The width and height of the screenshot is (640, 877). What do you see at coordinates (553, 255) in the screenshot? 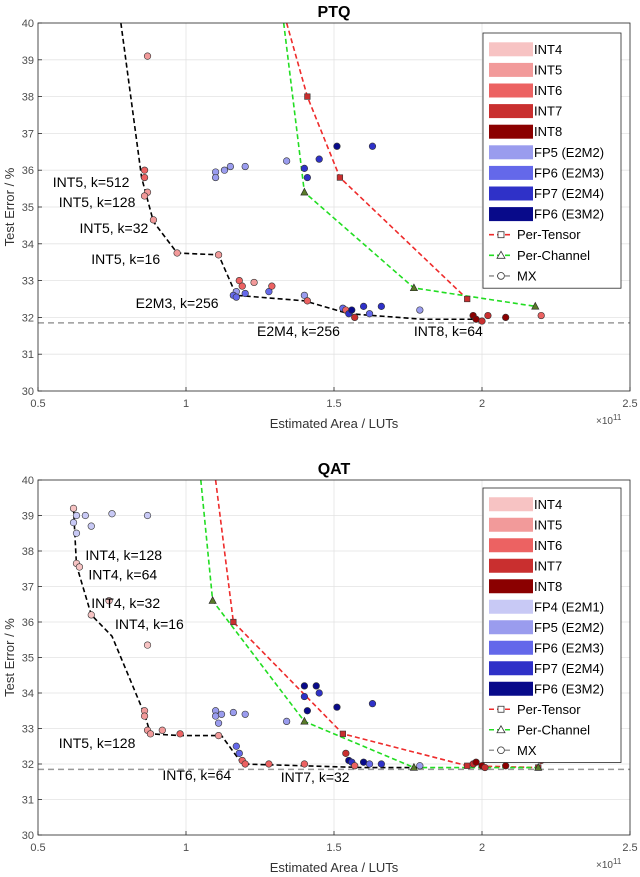
I see `ptq-legend-label: Per-Channel` at bounding box center [553, 255].